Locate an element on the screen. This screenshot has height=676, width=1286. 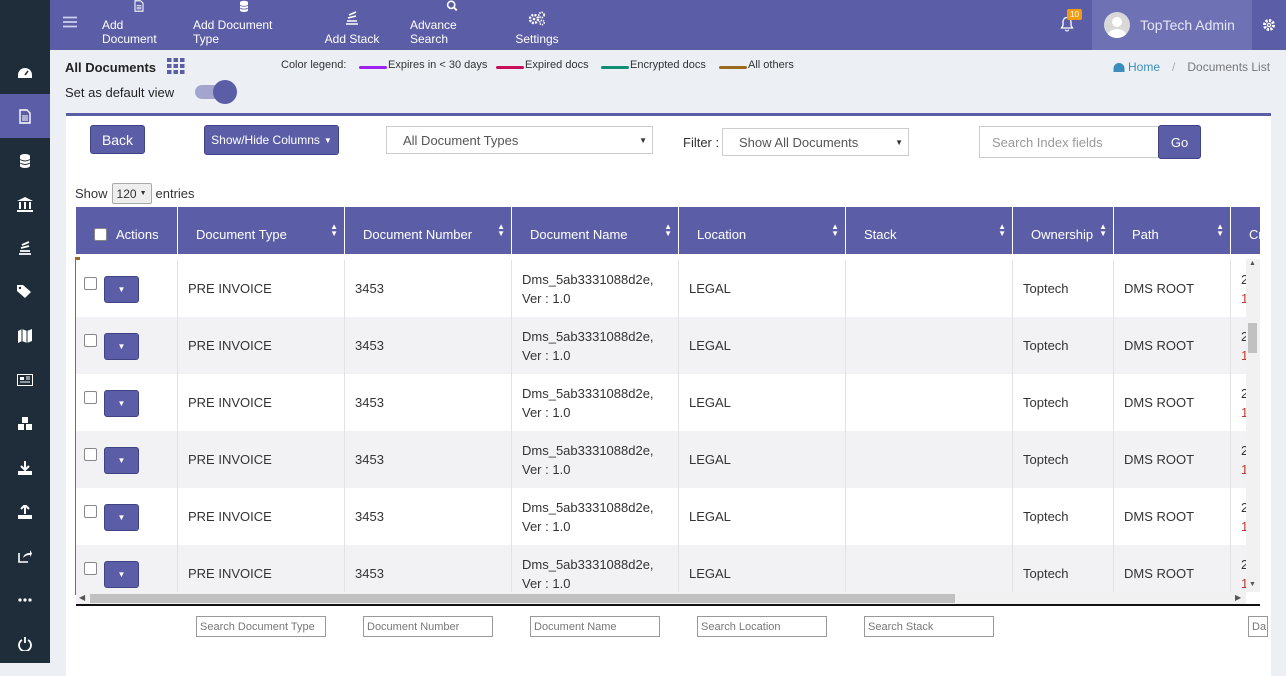
user-menu: TopTech Admin is located at coordinates (1172, 25).